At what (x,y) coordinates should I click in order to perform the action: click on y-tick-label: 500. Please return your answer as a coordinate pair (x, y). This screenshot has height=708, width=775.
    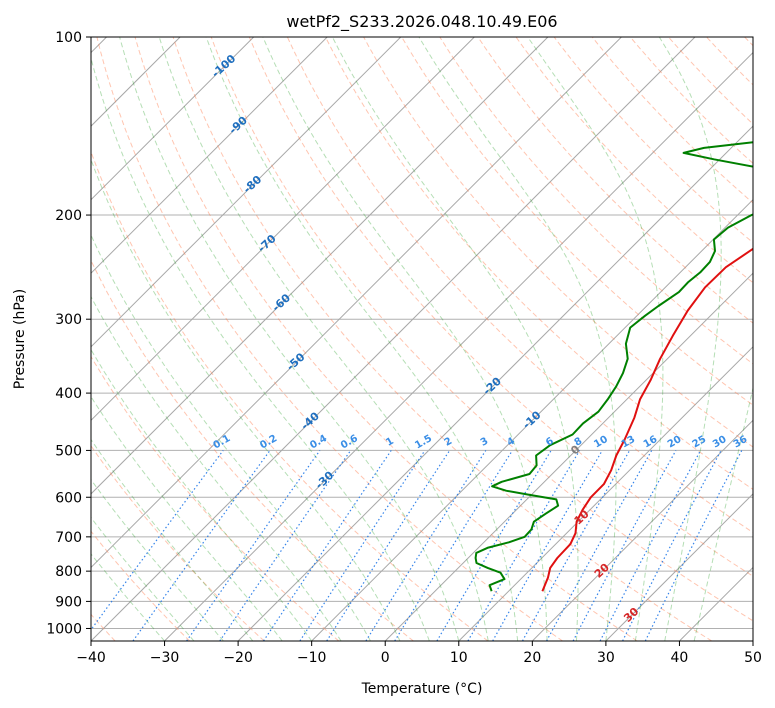
    Looking at the image, I should click on (68, 451).